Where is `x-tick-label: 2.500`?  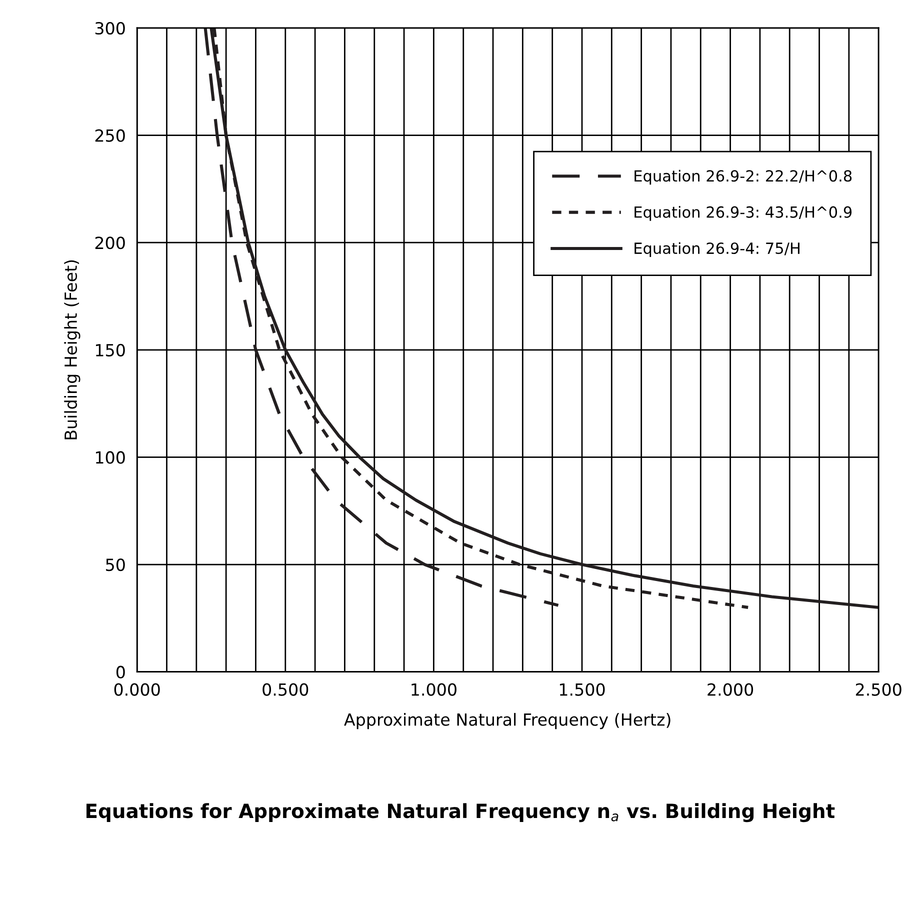 x-tick-label: 2.500 is located at coordinates (879, 689).